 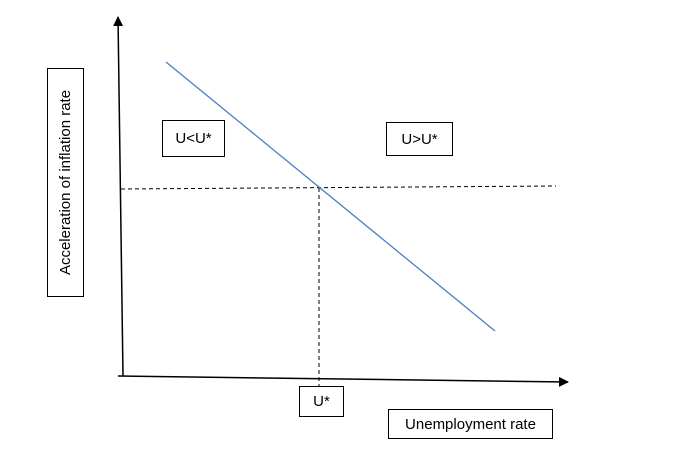 I want to click on natural-rate-label: U*, so click(x=321, y=401).